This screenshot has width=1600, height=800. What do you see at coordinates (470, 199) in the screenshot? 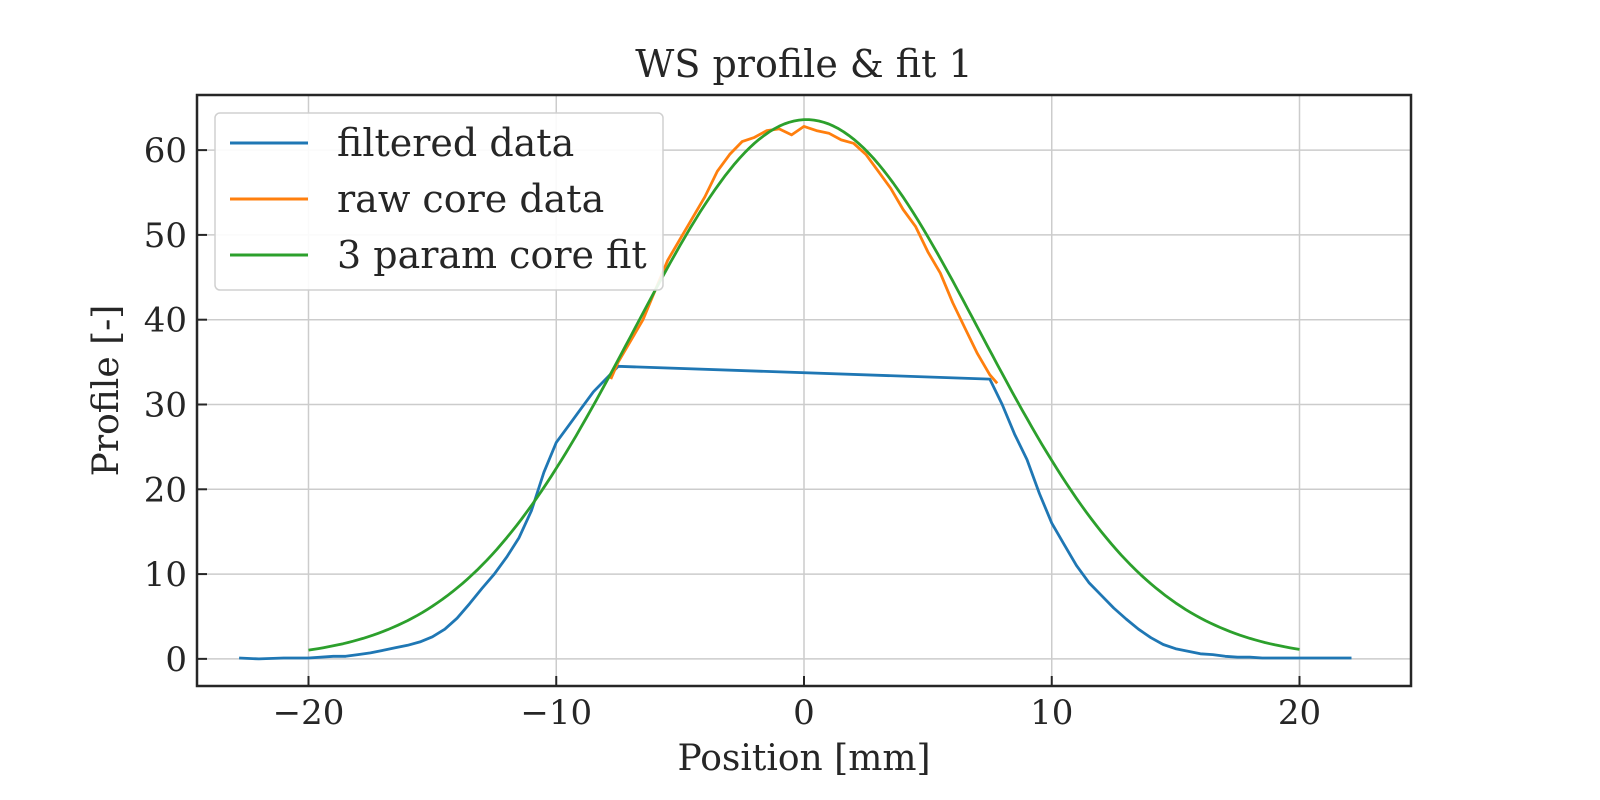
I see `legend-label: raw core data` at bounding box center [470, 199].